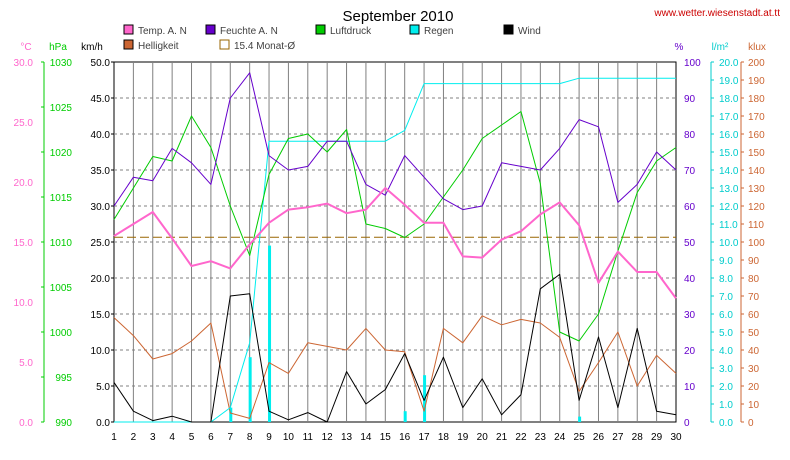  What do you see at coordinates (61, 63) in the screenshot?
I see `y-tick-label-hpa: 1030` at bounding box center [61, 63].